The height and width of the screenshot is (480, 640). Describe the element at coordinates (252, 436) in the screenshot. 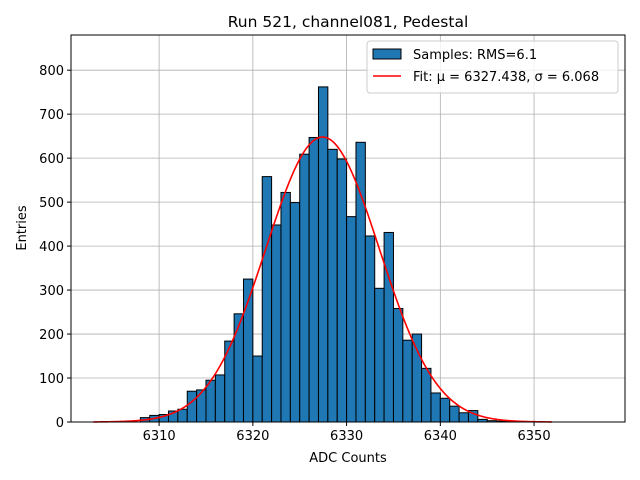

I see `x-tick-label: 6320` at that location.